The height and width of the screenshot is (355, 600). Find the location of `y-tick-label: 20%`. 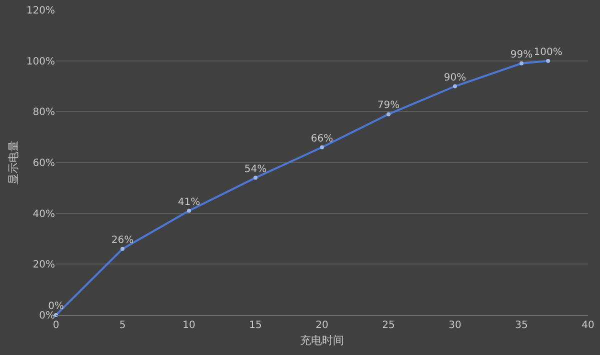

y-tick-label: 20% is located at coordinates (43, 265).